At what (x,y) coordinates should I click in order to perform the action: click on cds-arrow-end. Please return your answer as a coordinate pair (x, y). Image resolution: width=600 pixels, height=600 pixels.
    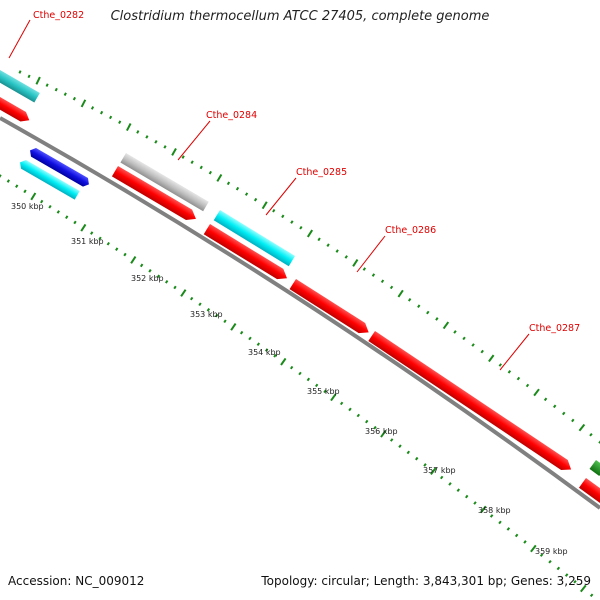
    Looking at the image, I should click on (589, 492).